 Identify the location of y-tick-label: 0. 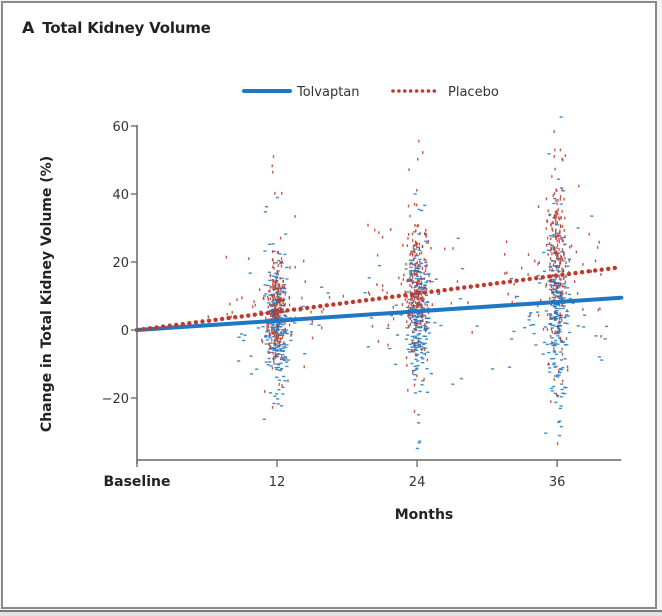
(125, 331).